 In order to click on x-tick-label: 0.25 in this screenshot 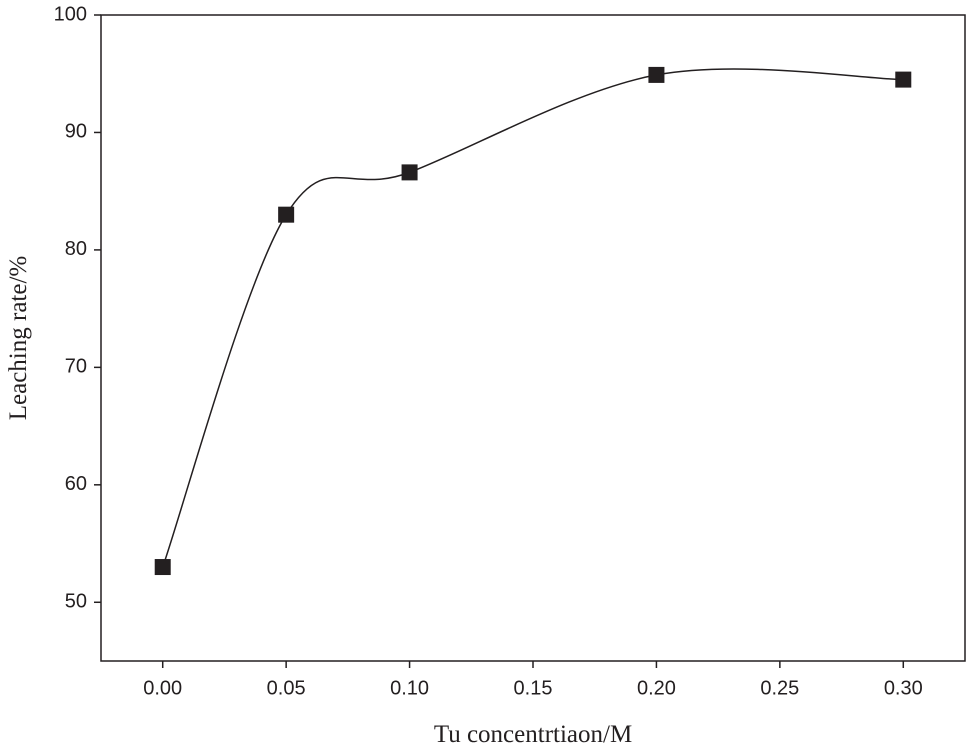, I will do `click(779, 688)`.